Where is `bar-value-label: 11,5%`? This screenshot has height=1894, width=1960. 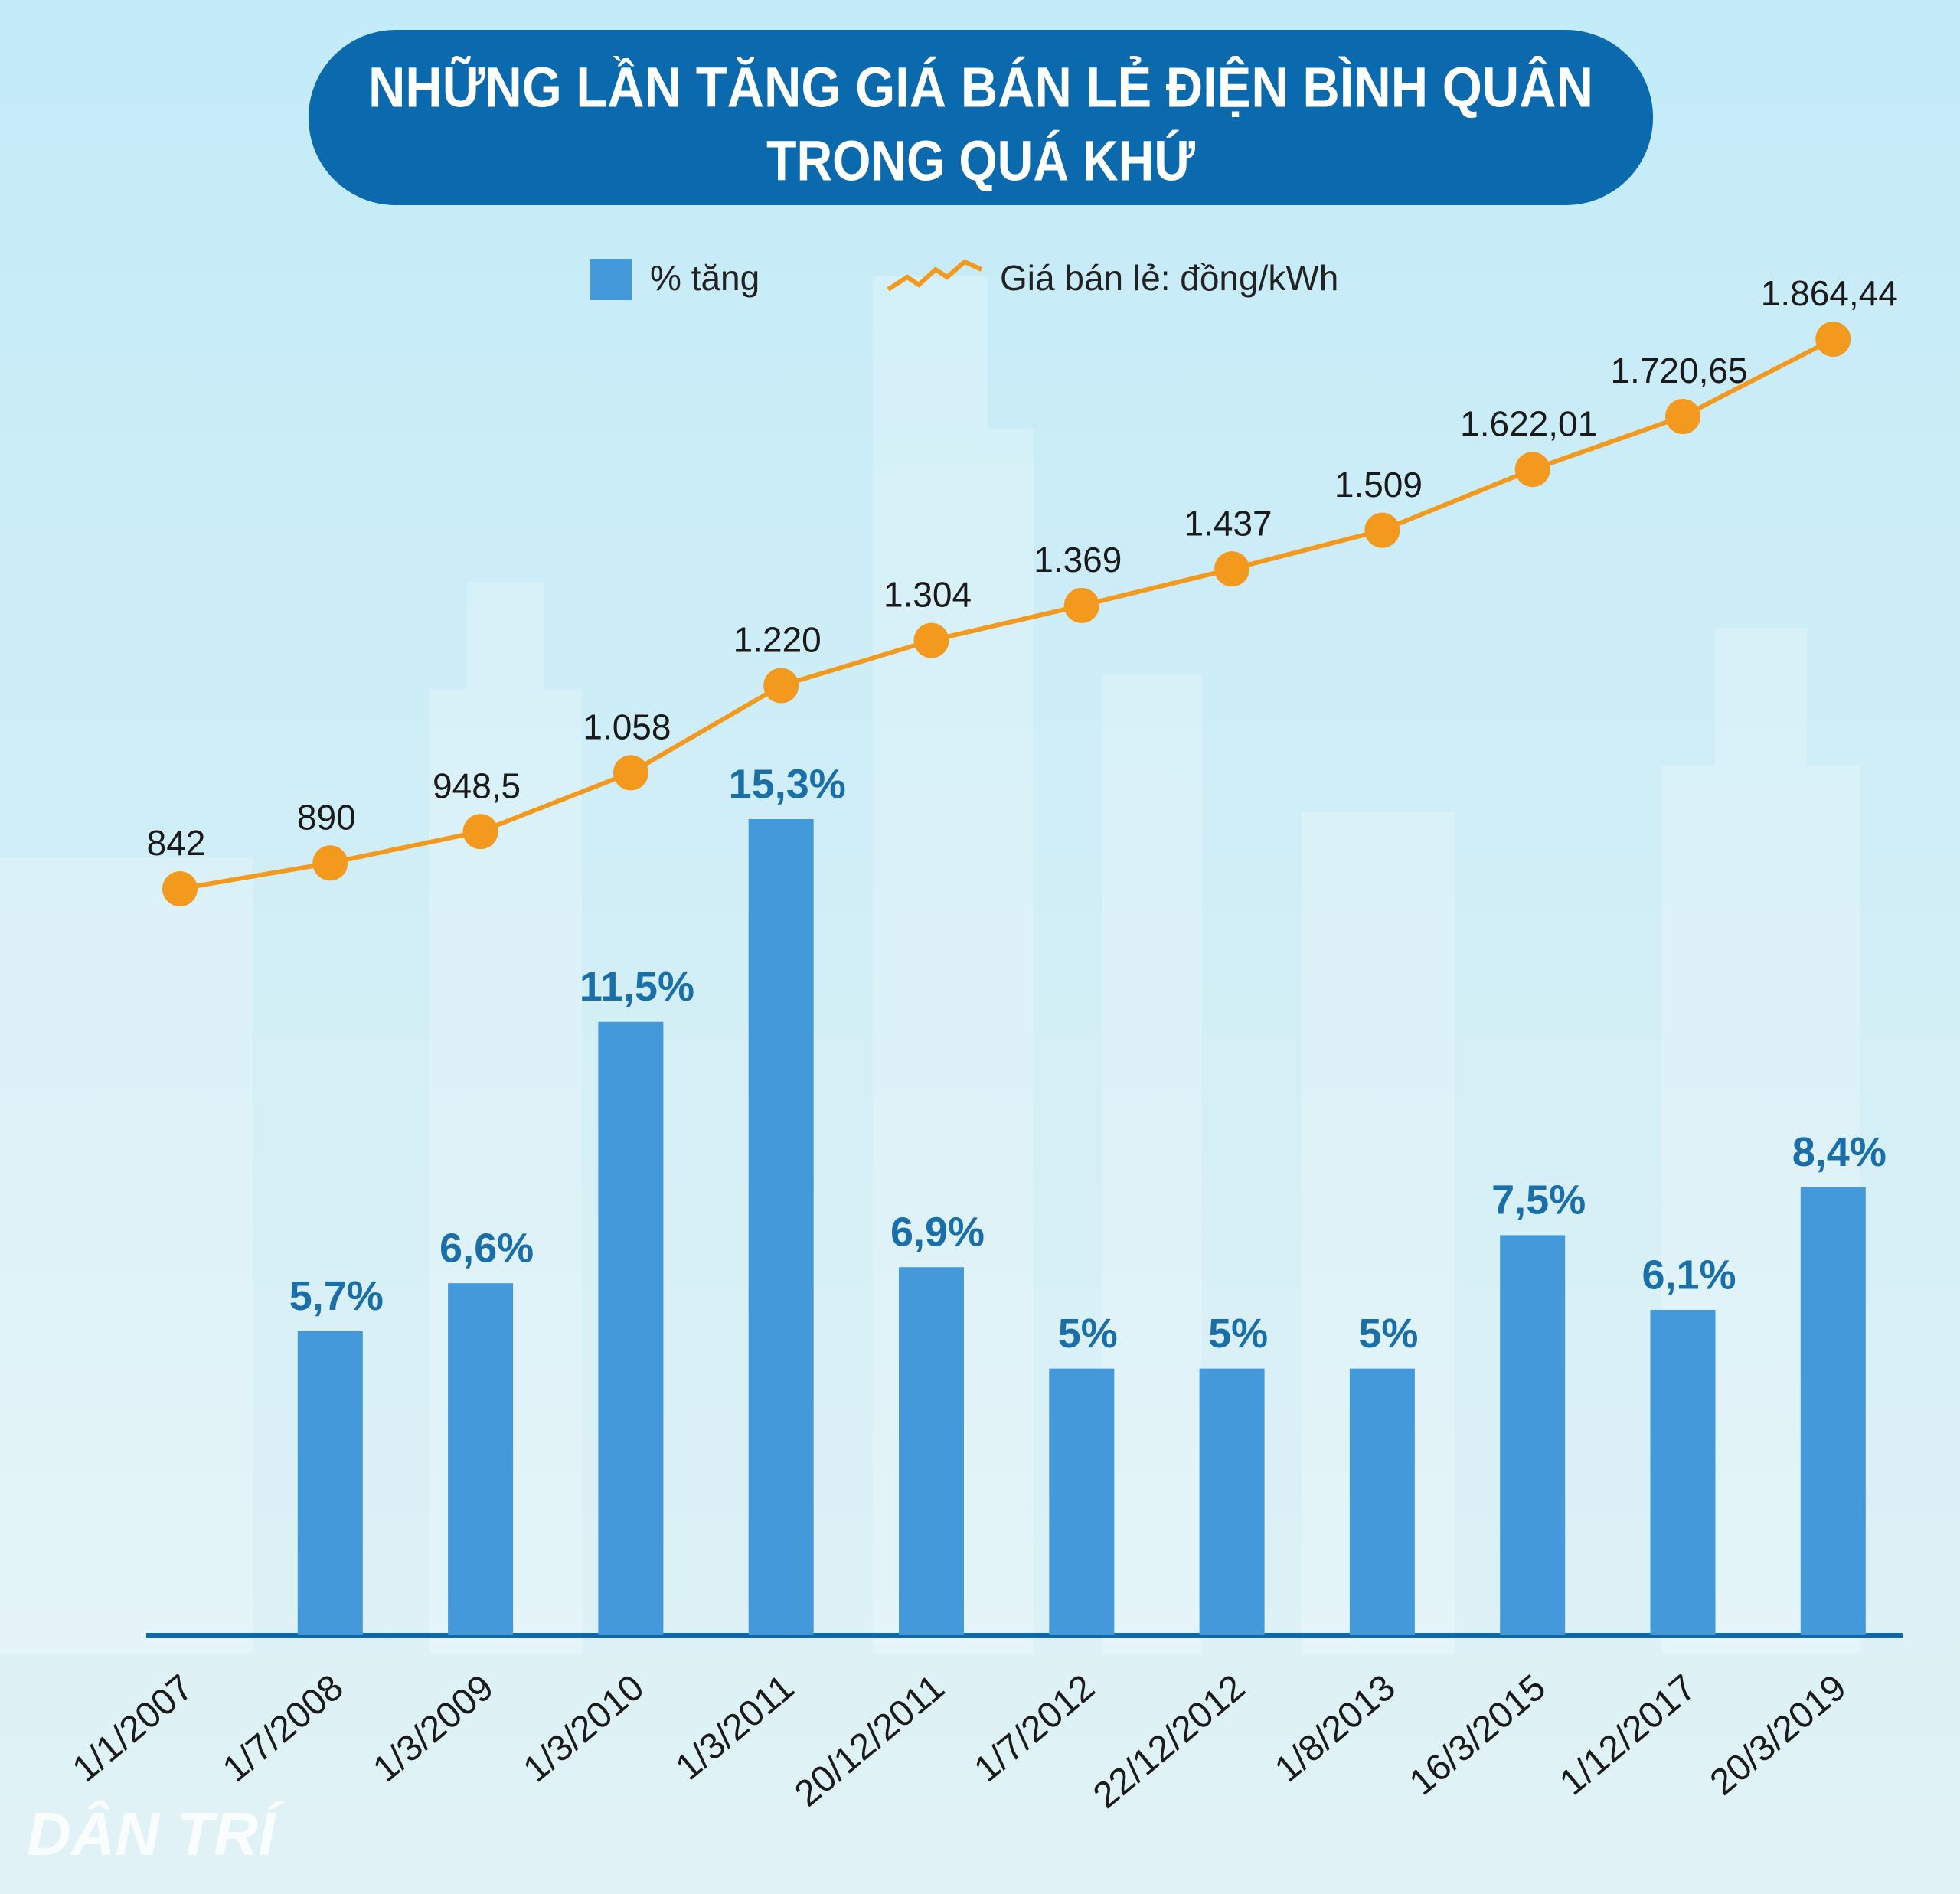
bar-value-label: 11,5% is located at coordinates (637, 987).